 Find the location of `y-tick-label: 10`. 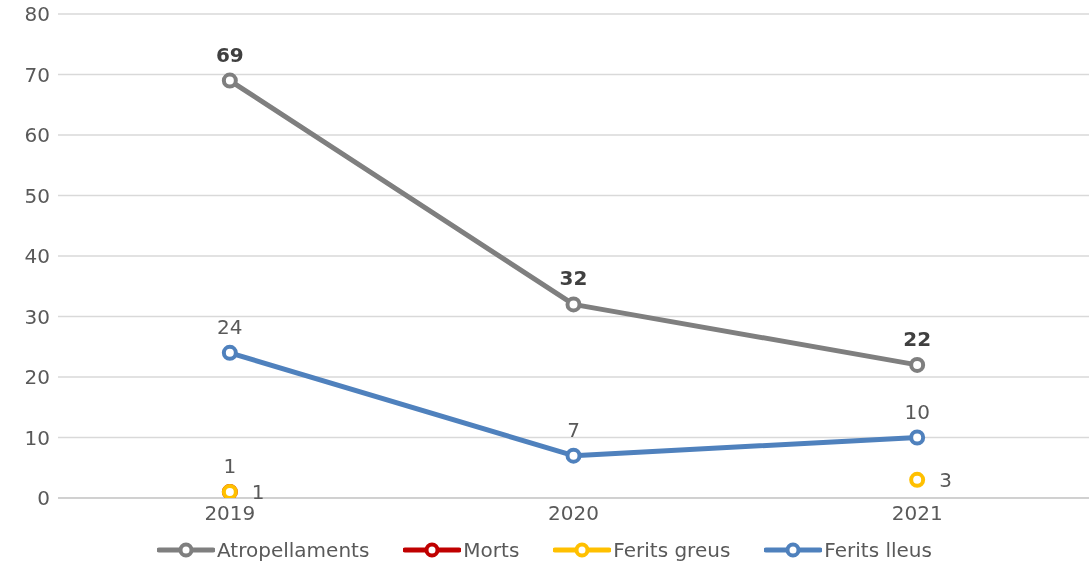

y-tick-label: 10 is located at coordinates (37, 437).